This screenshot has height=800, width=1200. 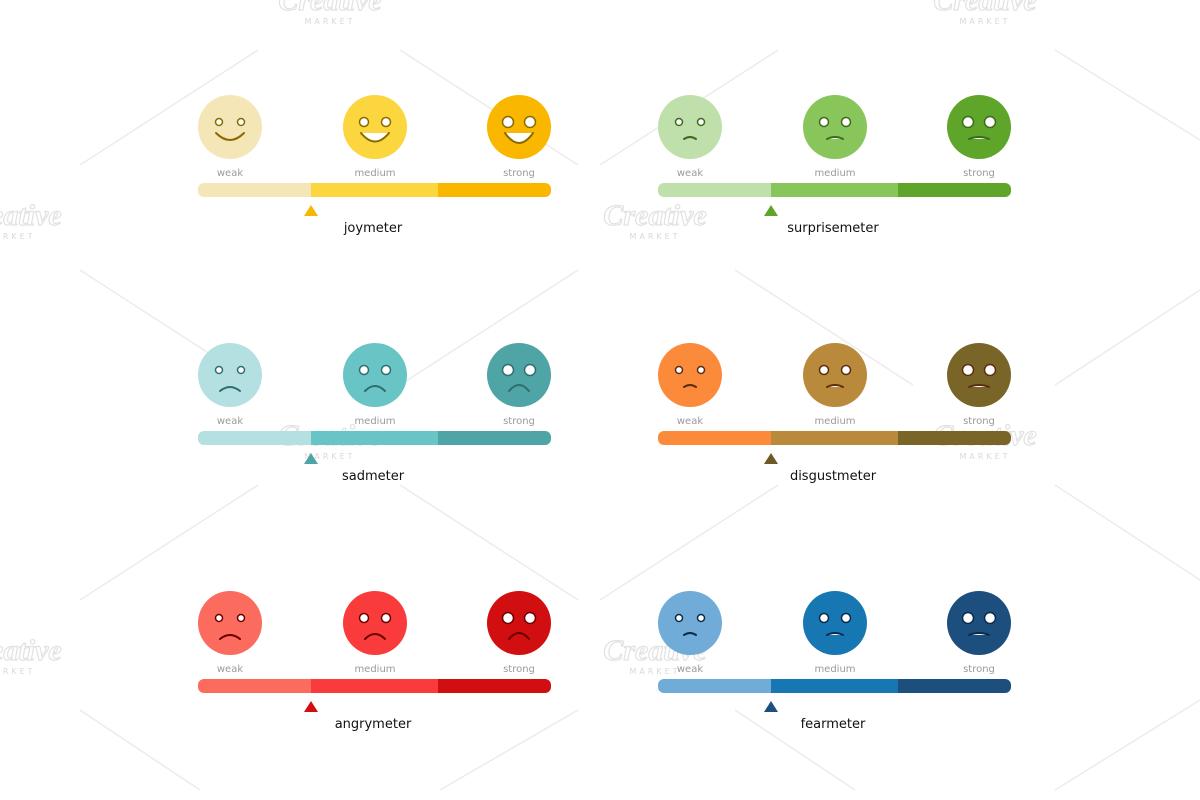 What do you see at coordinates (373, 724) in the screenshot?
I see `meter-title: angrymeter` at bounding box center [373, 724].